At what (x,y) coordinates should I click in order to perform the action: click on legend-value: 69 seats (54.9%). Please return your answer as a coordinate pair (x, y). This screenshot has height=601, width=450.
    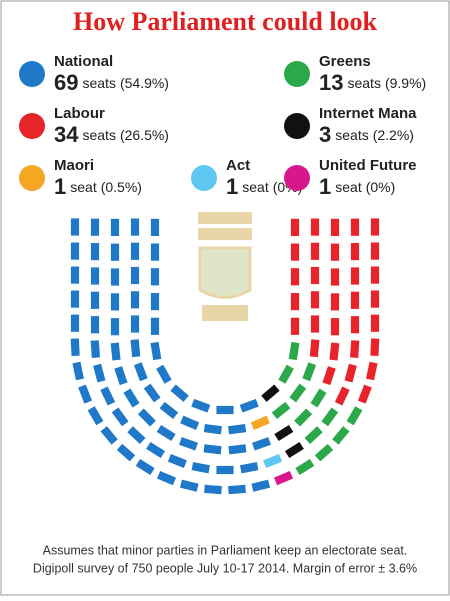
    Looking at the image, I should click on (111, 82).